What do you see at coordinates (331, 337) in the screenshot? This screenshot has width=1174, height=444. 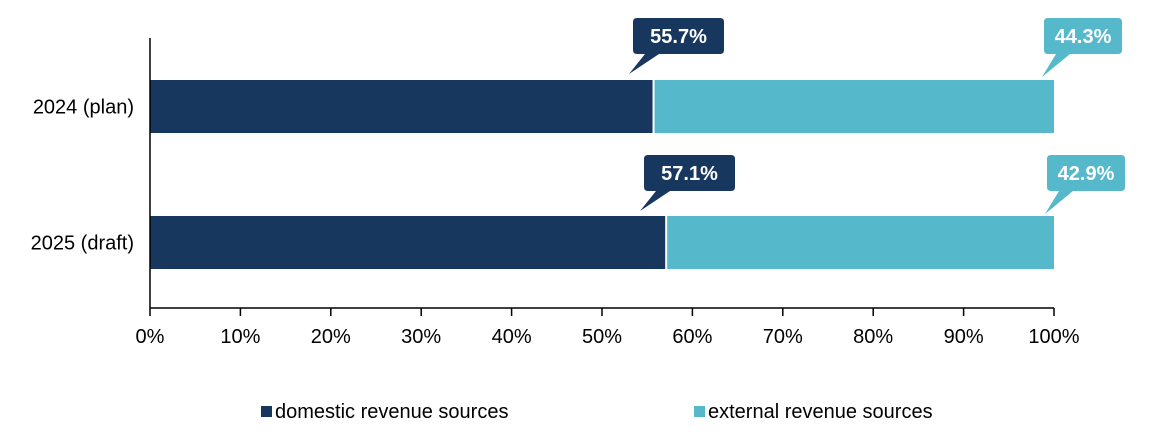 I see `x-tick-label: 20%` at bounding box center [331, 337].